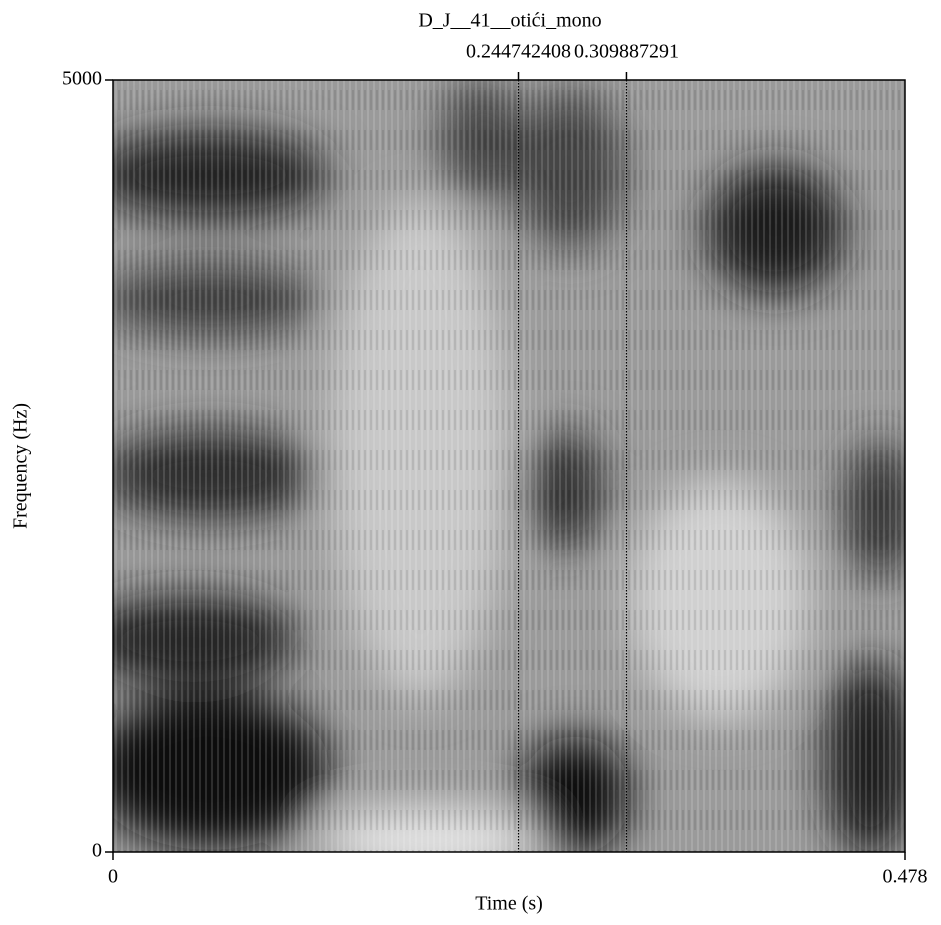 This screenshot has width=941, height=925. I want to click on y-tick-label: 5000, so click(82, 79).